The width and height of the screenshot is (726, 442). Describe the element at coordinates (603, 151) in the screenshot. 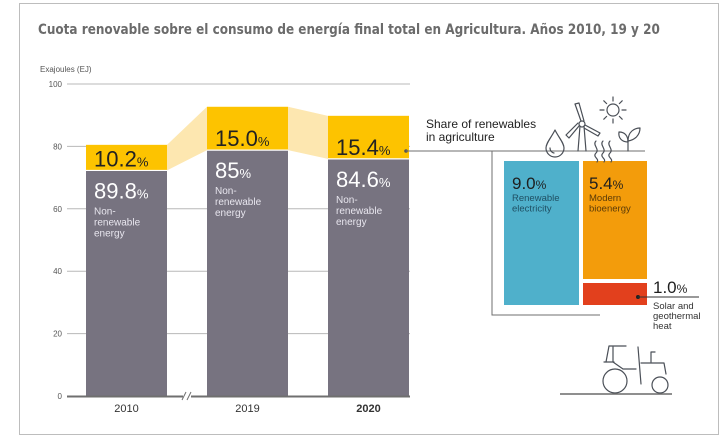

I see `heat-waves-icon` at that location.